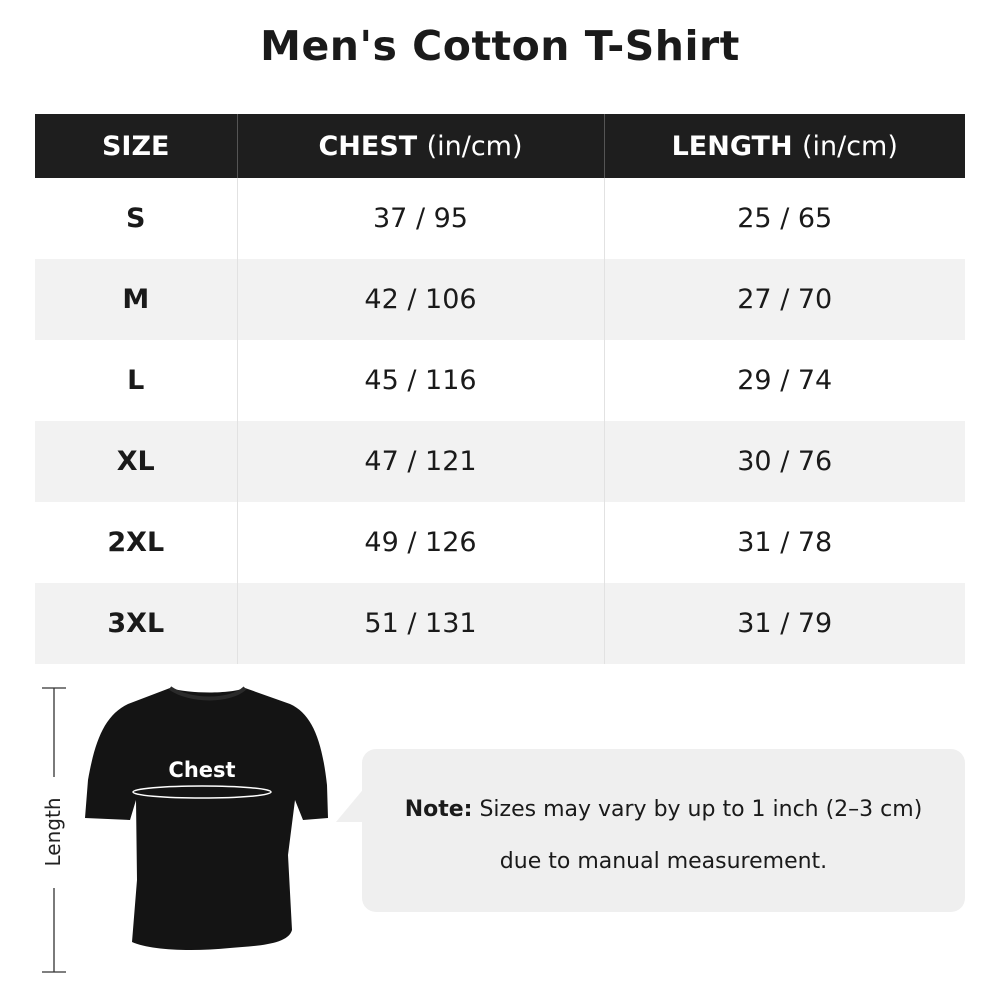 This screenshot has height=1000, width=1000. Describe the element at coordinates (732, 146) in the screenshot. I see `header-label: LENGTH` at that location.